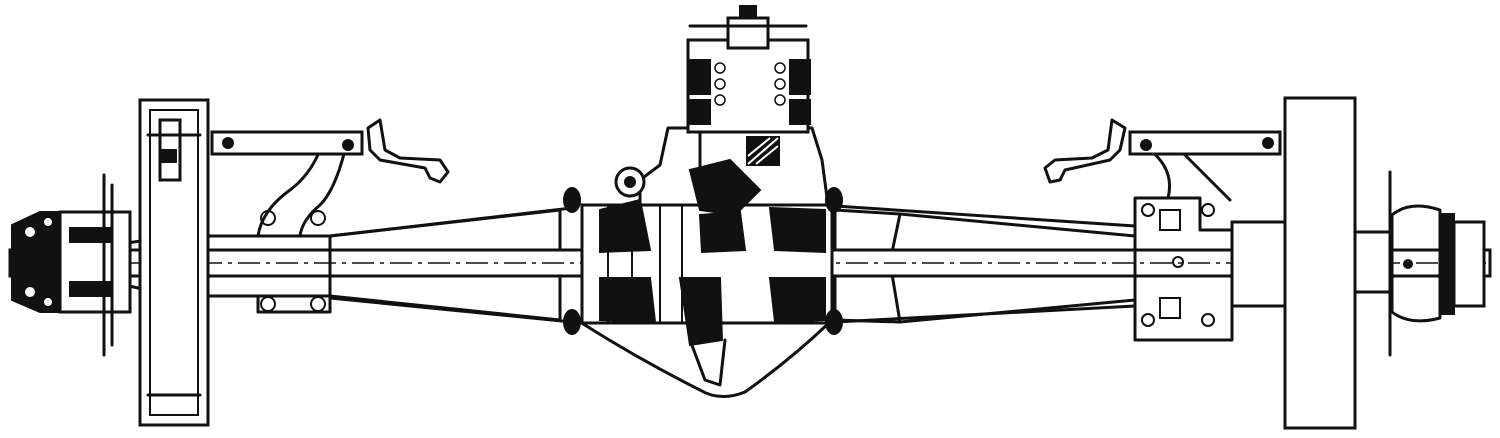 The width and height of the screenshot is (1500, 438). Describe the element at coordinates (1419, 263) in the screenshot. I see `right-wheel-hub` at that location.